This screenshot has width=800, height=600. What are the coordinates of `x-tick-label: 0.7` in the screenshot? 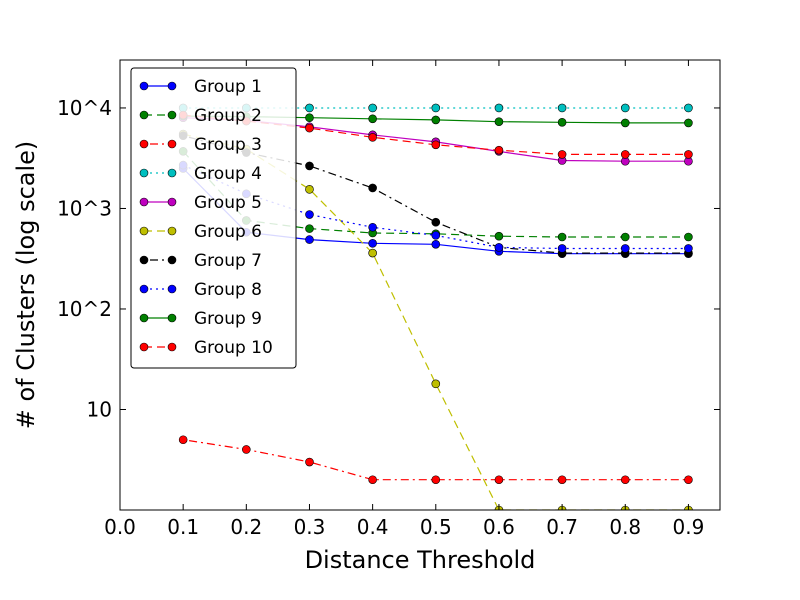 It's located at (562, 527).